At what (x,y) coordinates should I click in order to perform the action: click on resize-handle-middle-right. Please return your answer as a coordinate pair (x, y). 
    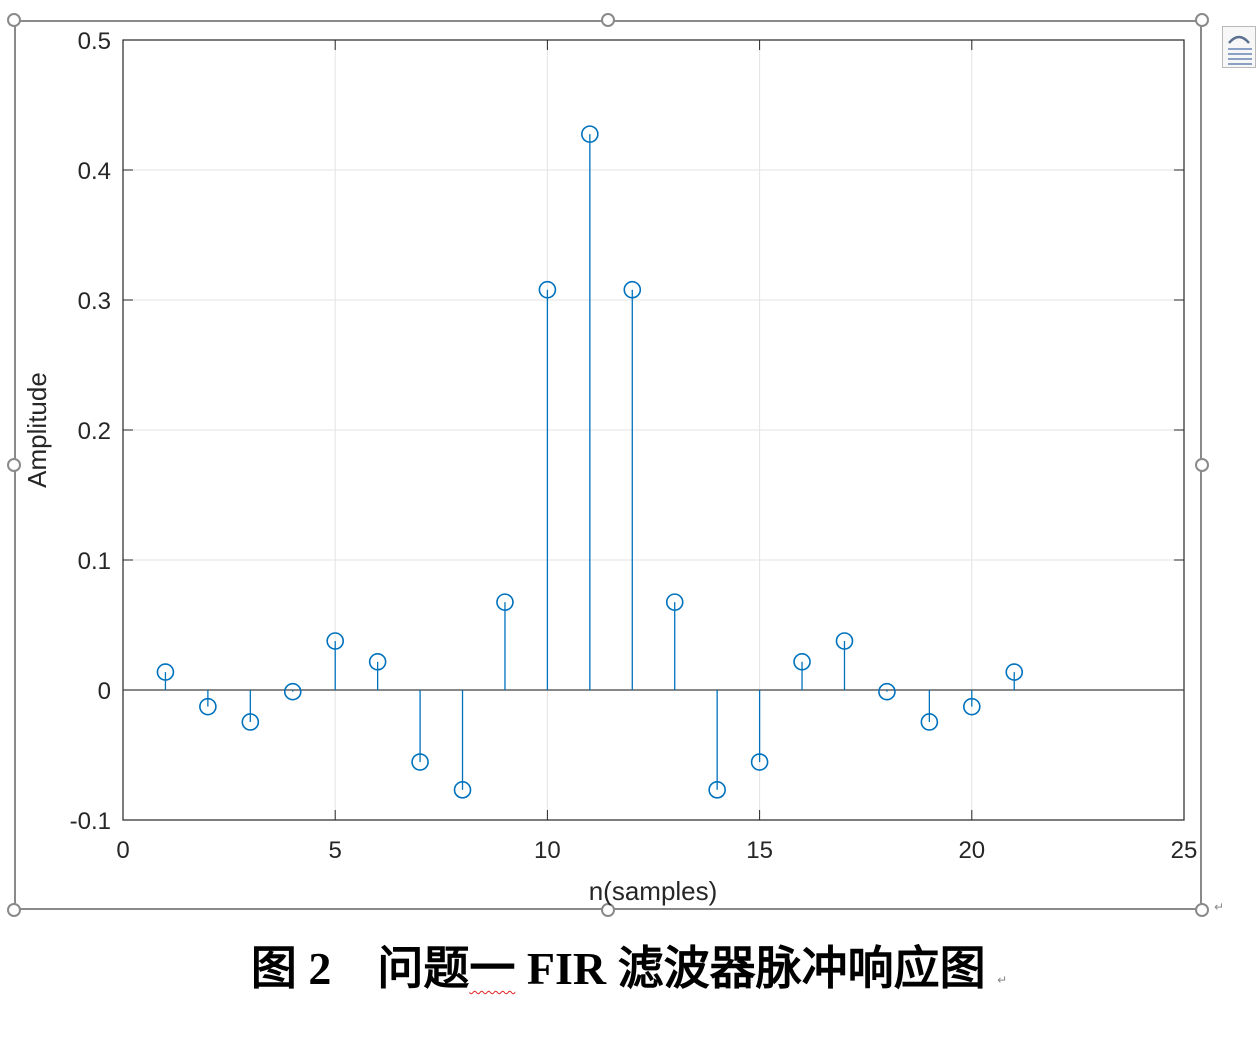
    Looking at the image, I should click on (1202, 465).